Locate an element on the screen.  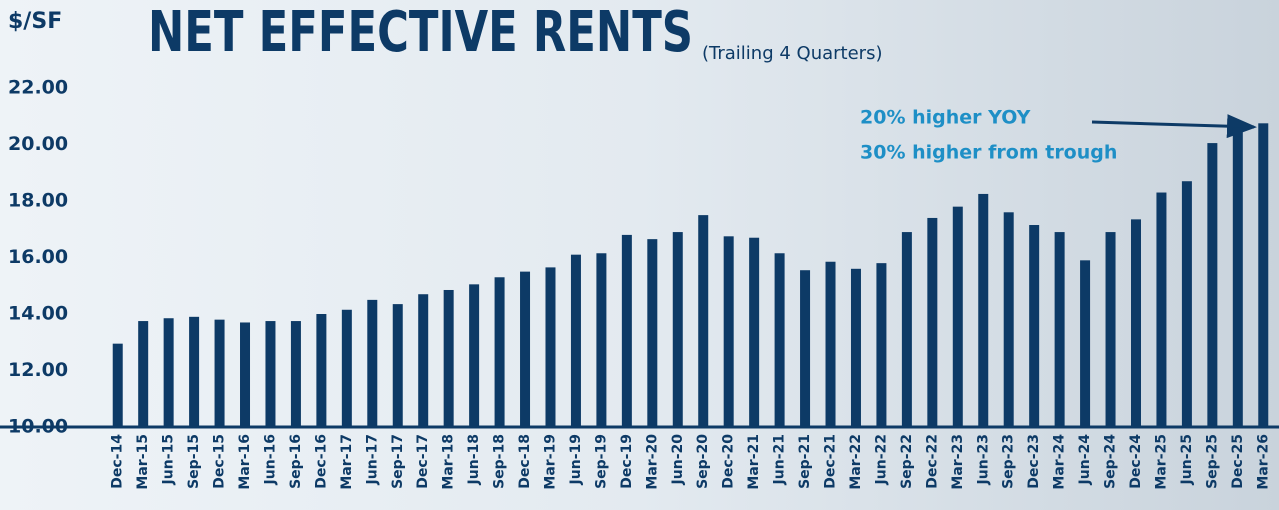
y-axis-label: $/SF is located at coordinates (35, 21).